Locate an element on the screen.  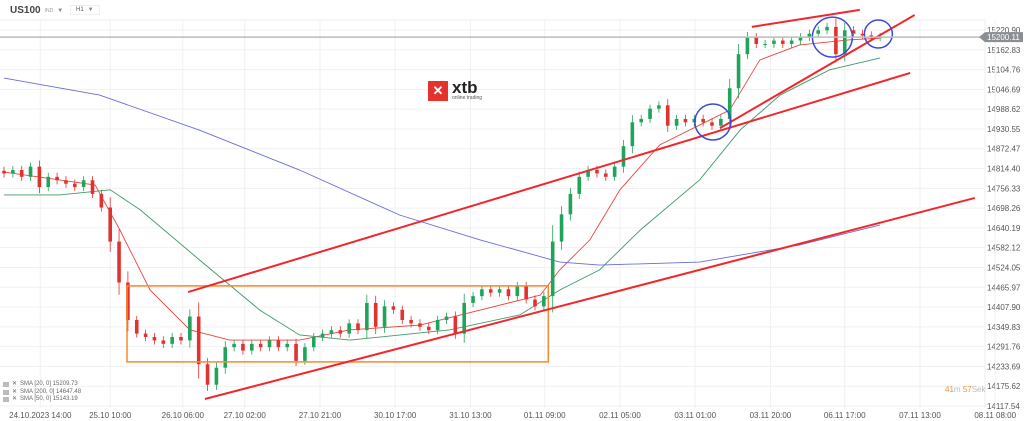
timeframe-selector: H1 ▼ is located at coordinates (85, 10).